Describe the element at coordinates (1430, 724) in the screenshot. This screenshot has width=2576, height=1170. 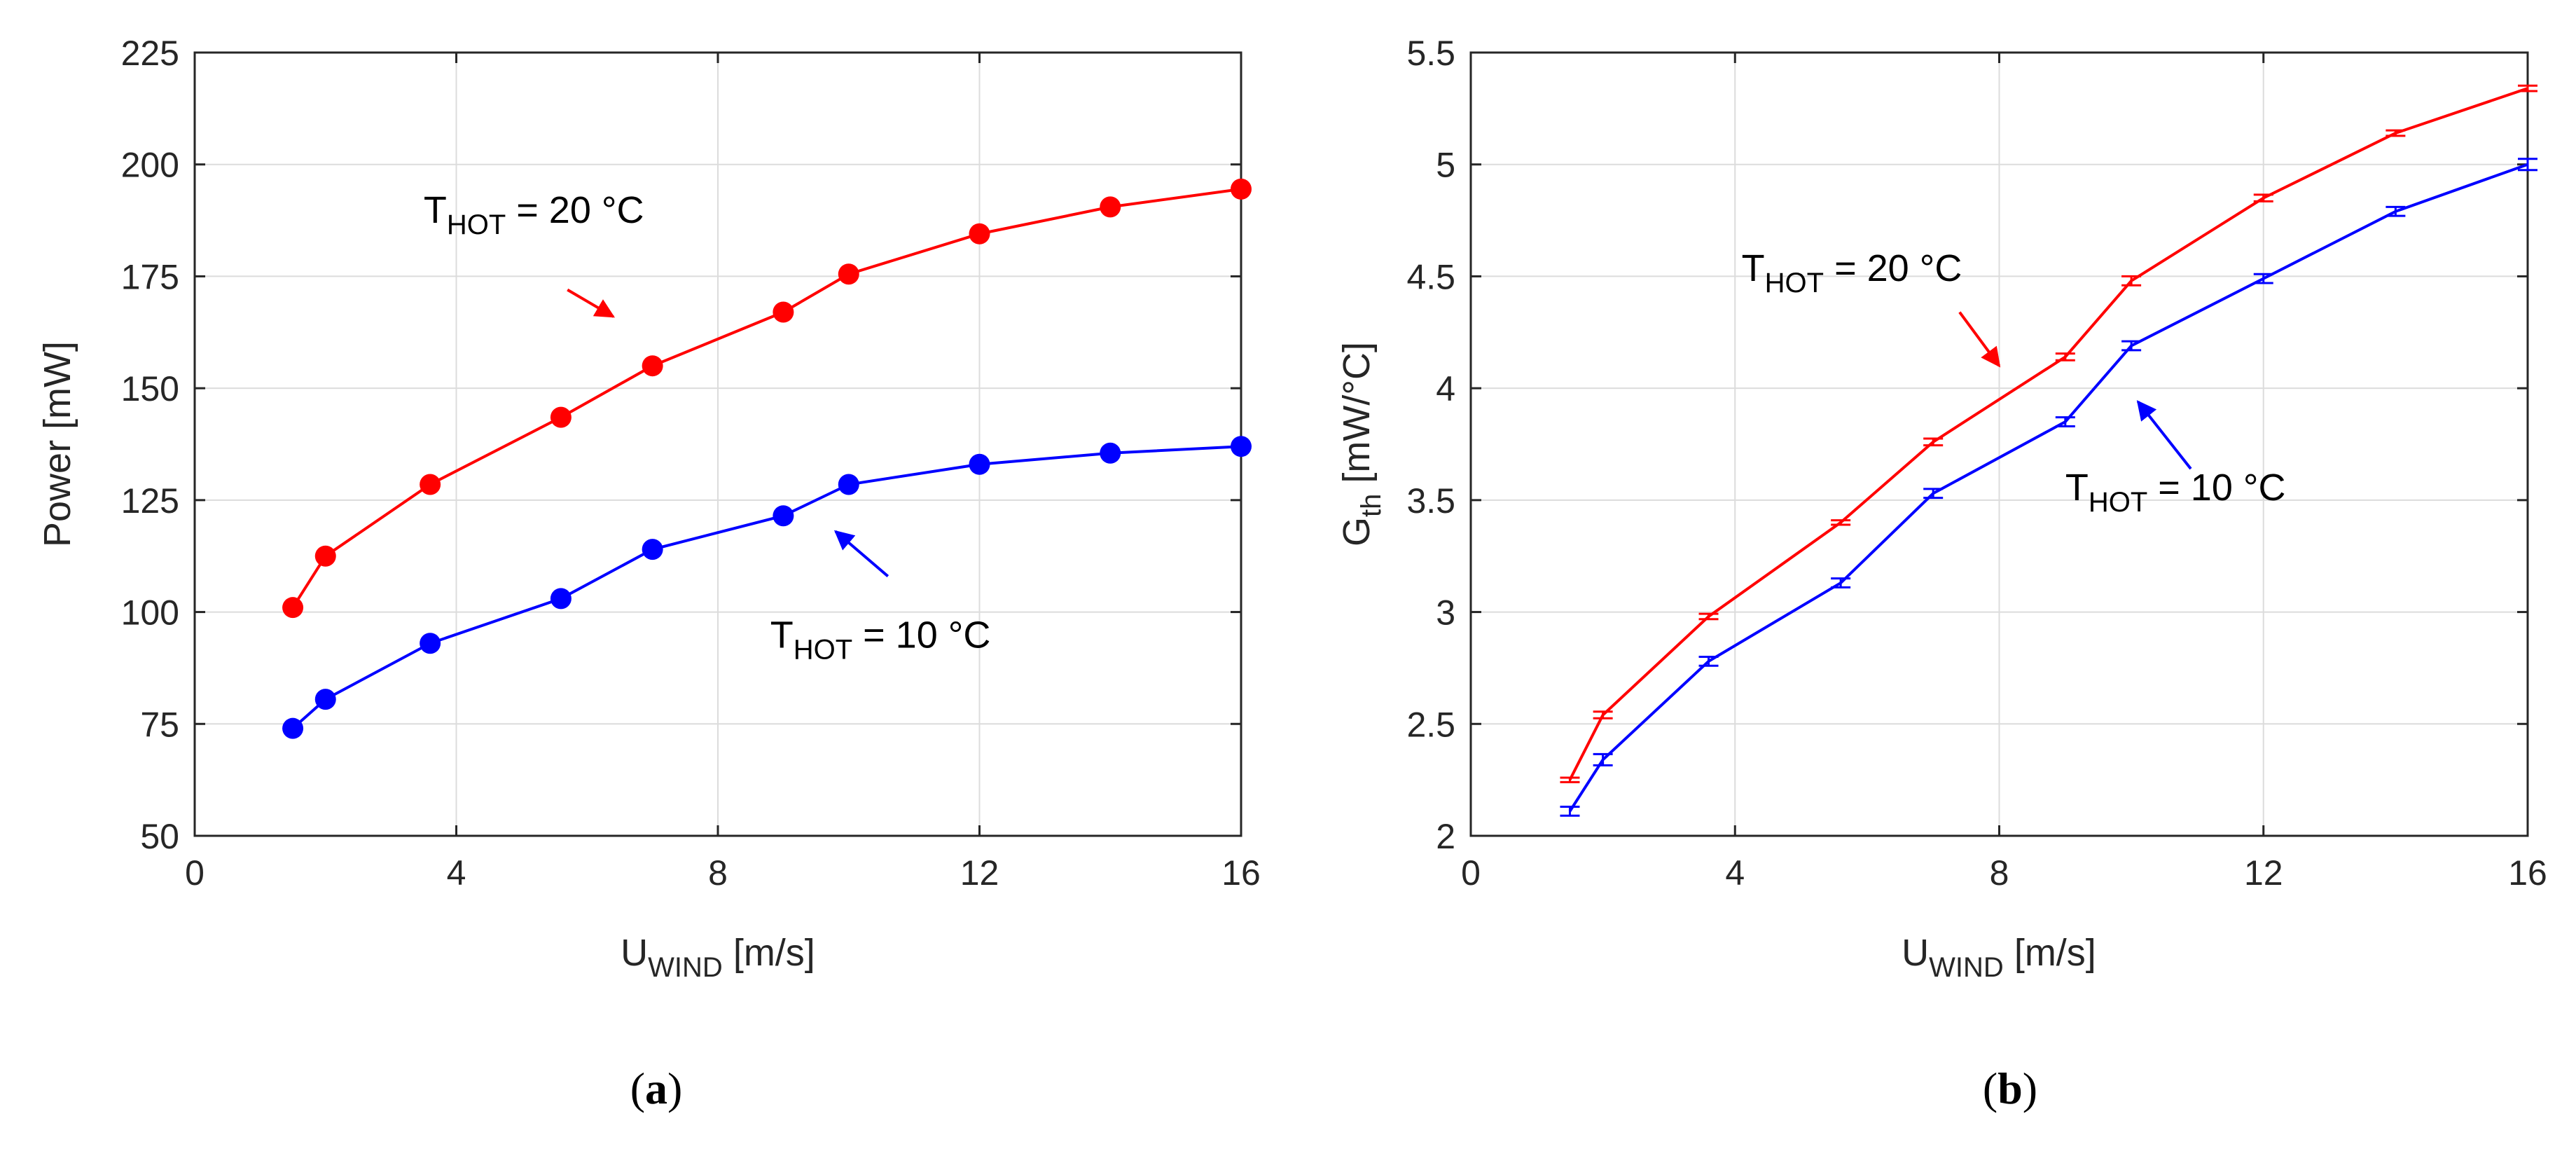
I see `y-tick-label: 2.5` at that location.